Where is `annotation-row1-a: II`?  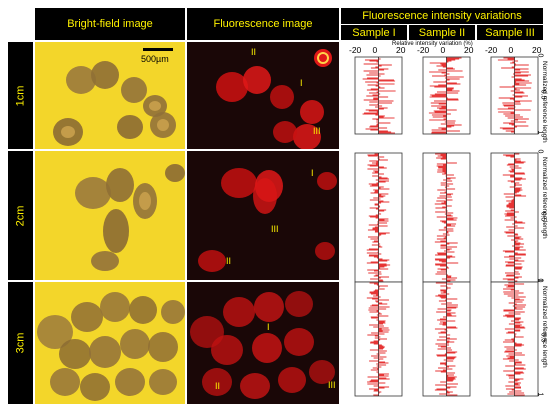 annotation-row1-a: II is located at coordinates (254, 52).